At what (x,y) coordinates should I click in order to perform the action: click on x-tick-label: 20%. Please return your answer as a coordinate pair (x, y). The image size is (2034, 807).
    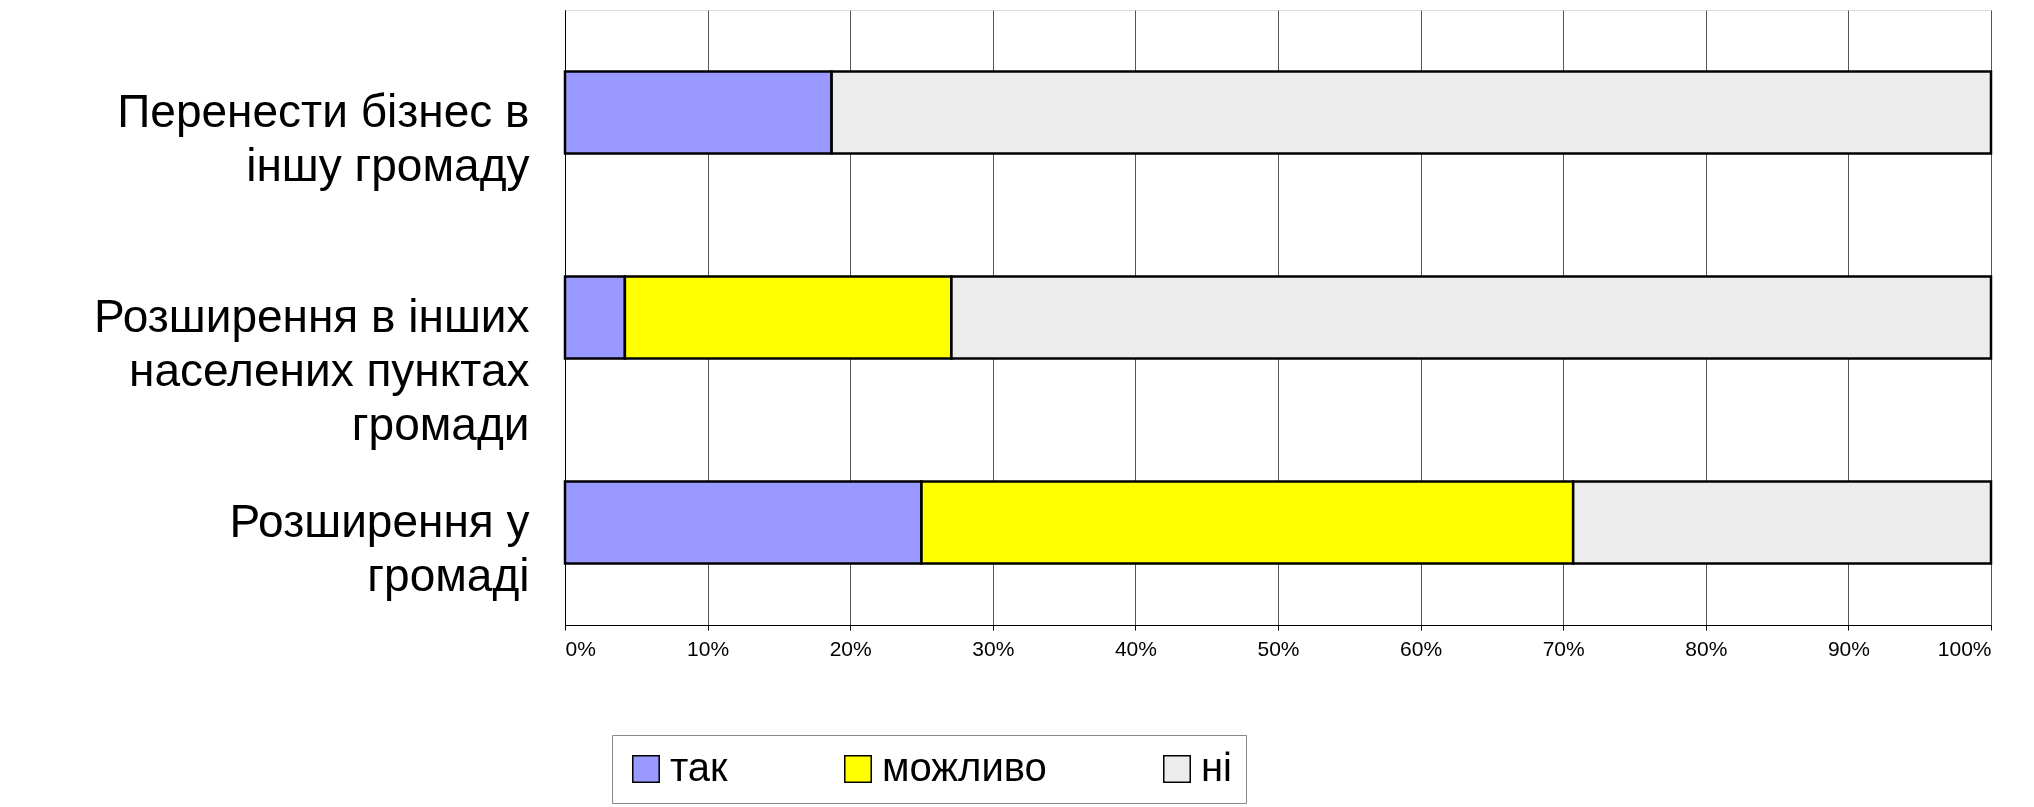
    Looking at the image, I should click on (850, 648).